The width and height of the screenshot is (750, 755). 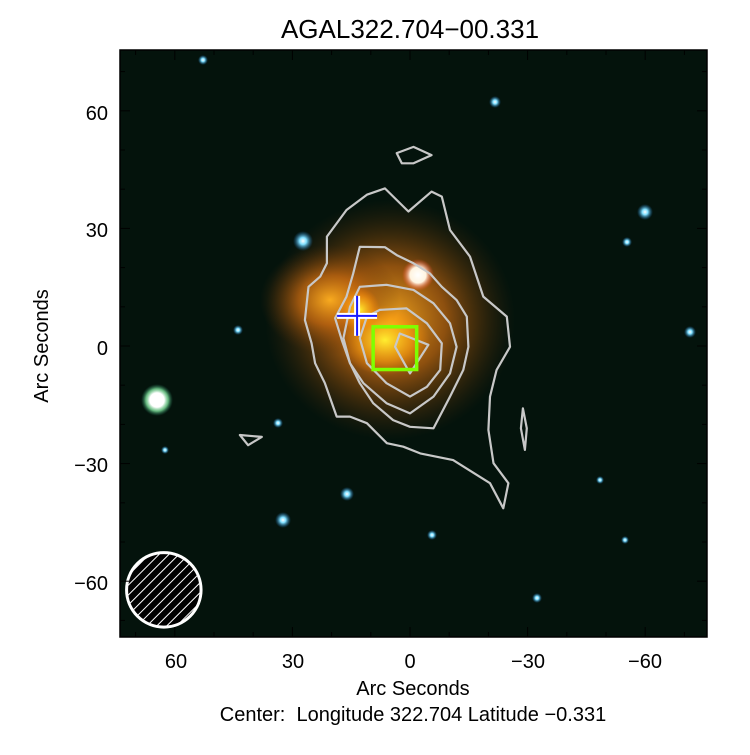 What do you see at coordinates (42, 345) in the screenshot?
I see `y-axis-label: Arc Seconds` at bounding box center [42, 345].